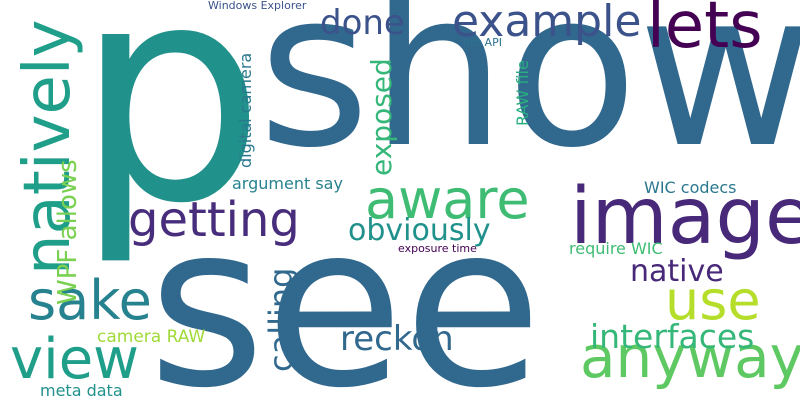 The image size is (800, 400). What do you see at coordinates (257, 6) in the screenshot?
I see `word-windows-explorer: Windows Explorer` at bounding box center [257, 6].